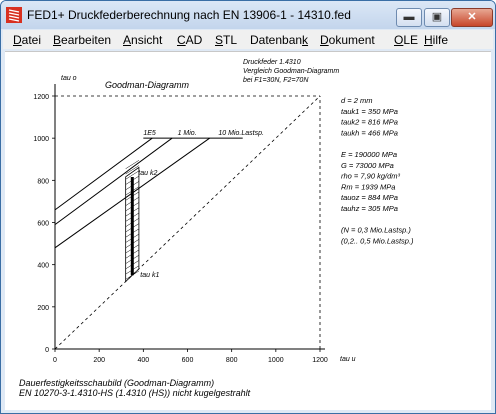 Image resolution: width=496 pixels, height=414 pixels. What do you see at coordinates (276, 360) in the screenshot?
I see `x-tick-label: 1000` at bounding box center [276, 360].